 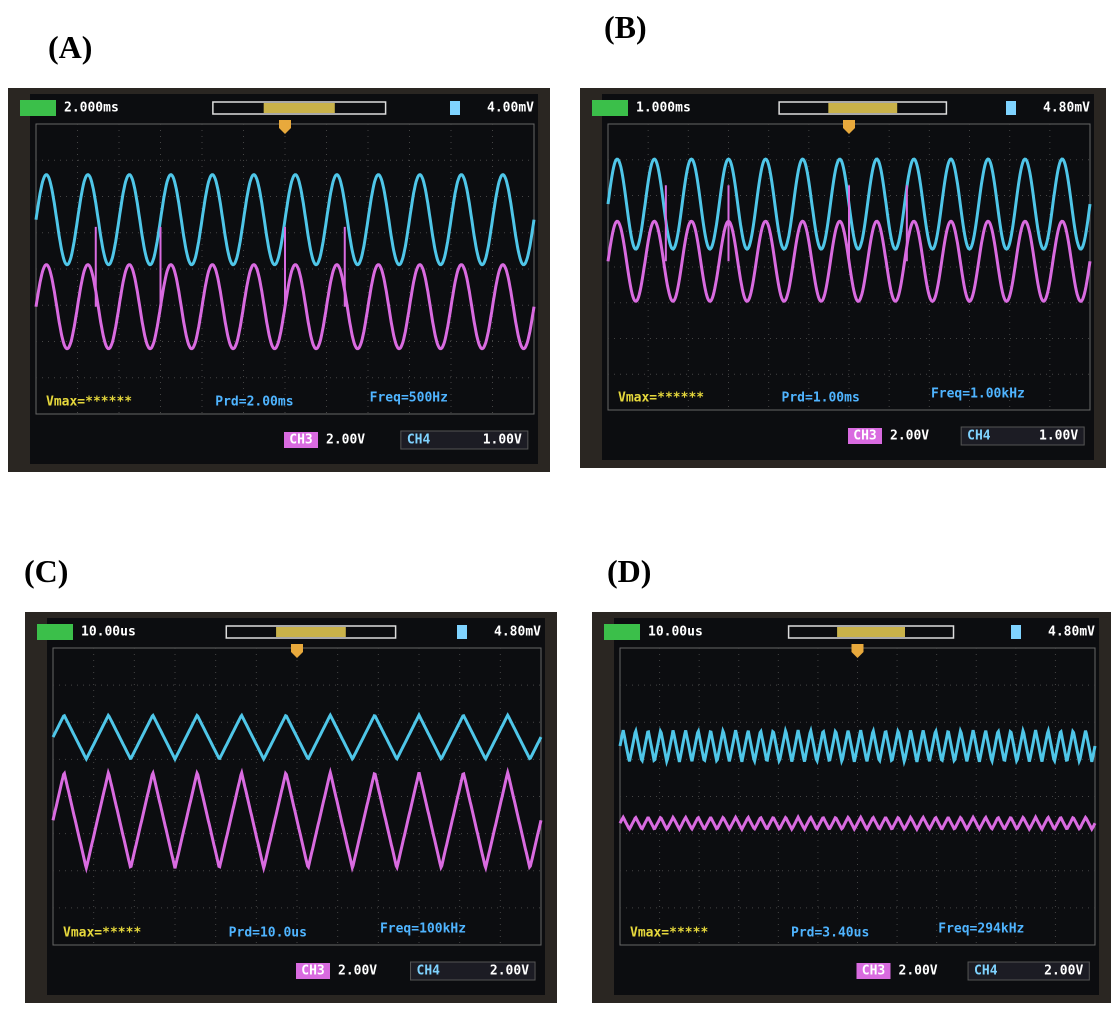 I want to click on trigger-level: 4.00mV, so click(x=510, y=108).